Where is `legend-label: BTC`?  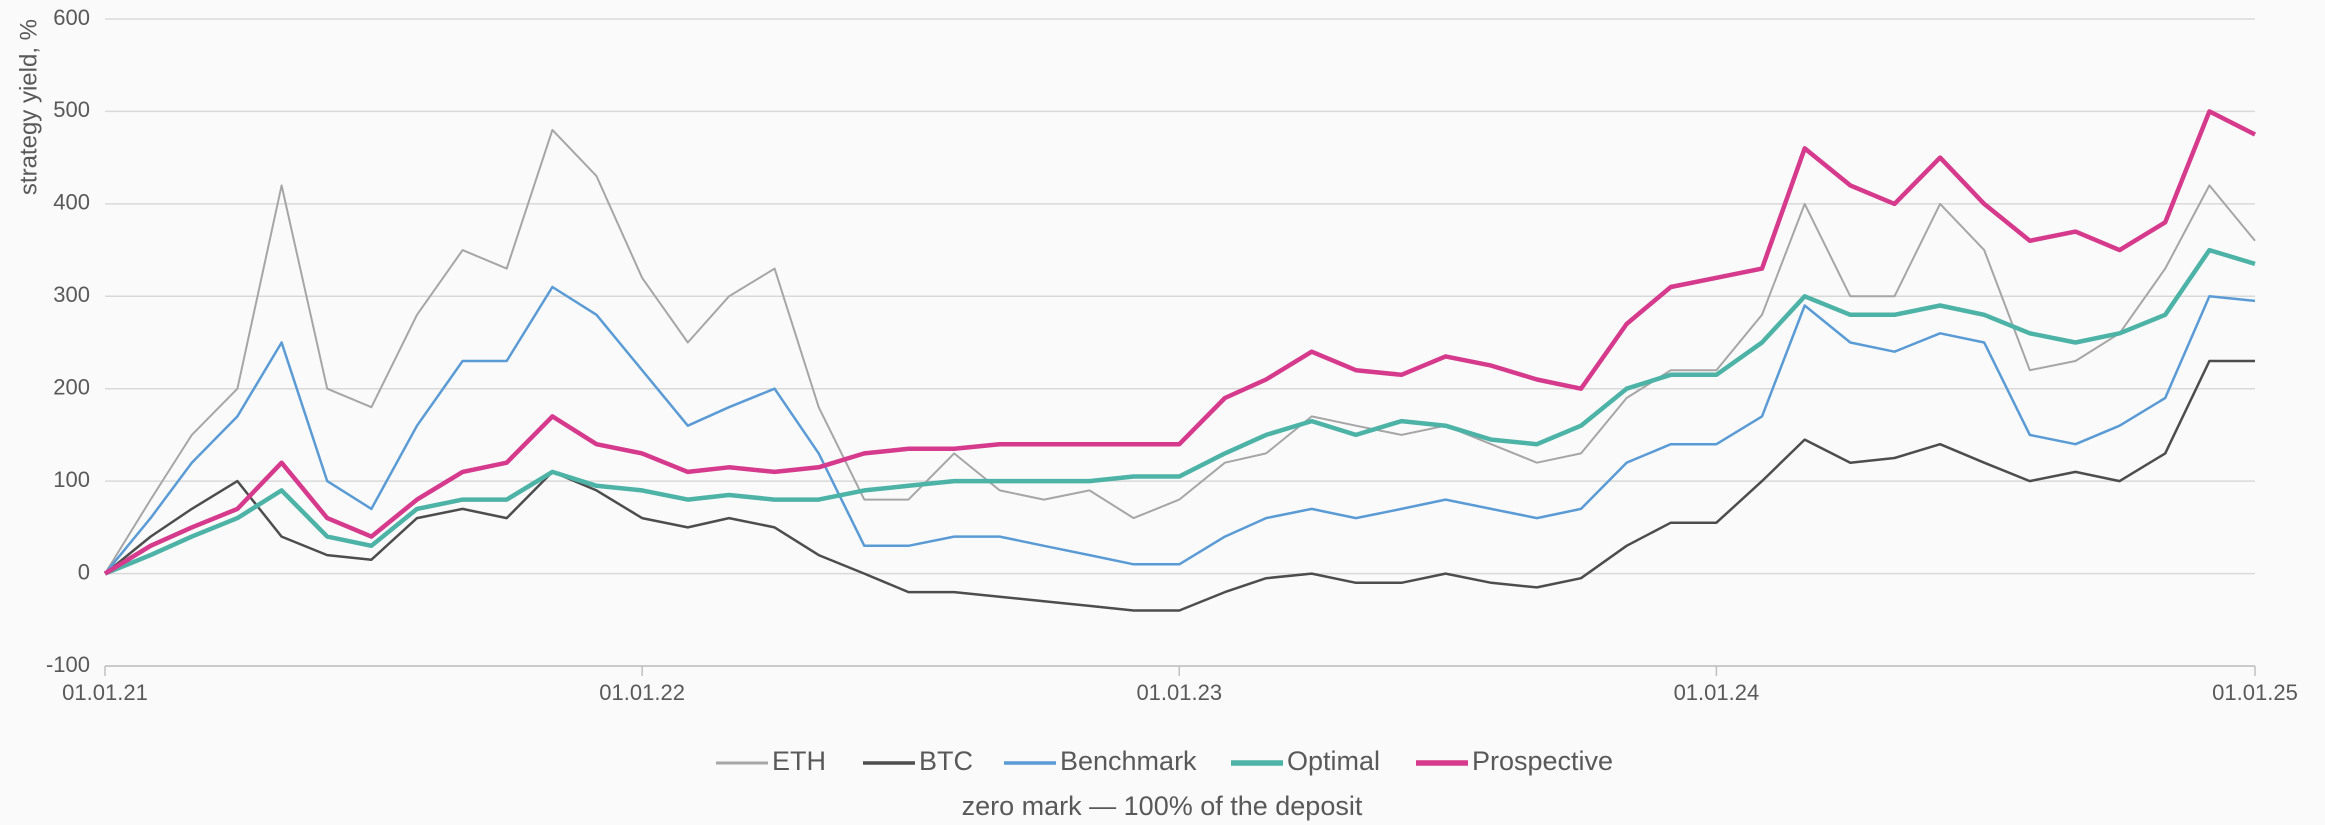 legend-label: BTC is located at coordinates (946, 761).